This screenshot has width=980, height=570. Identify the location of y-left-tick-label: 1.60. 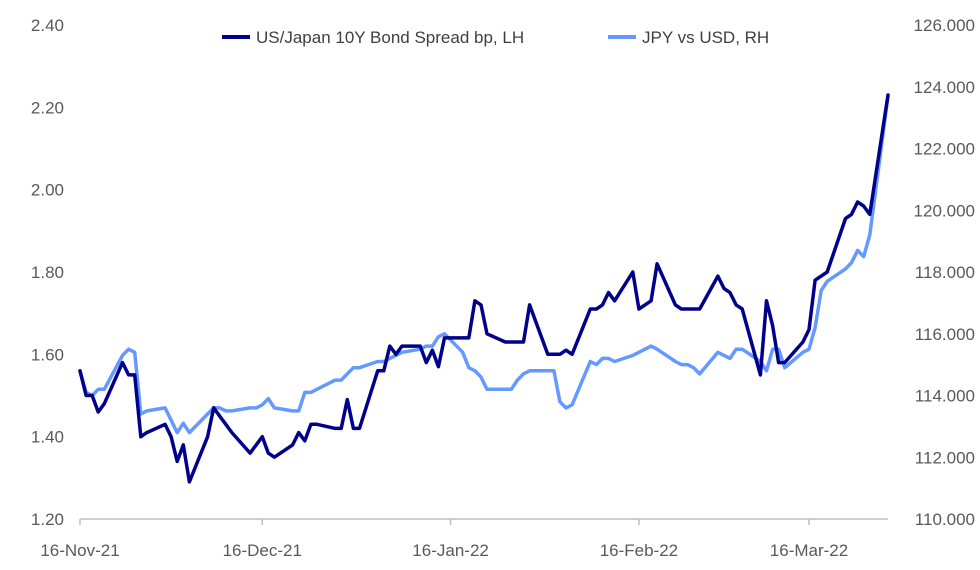
(47, 354).